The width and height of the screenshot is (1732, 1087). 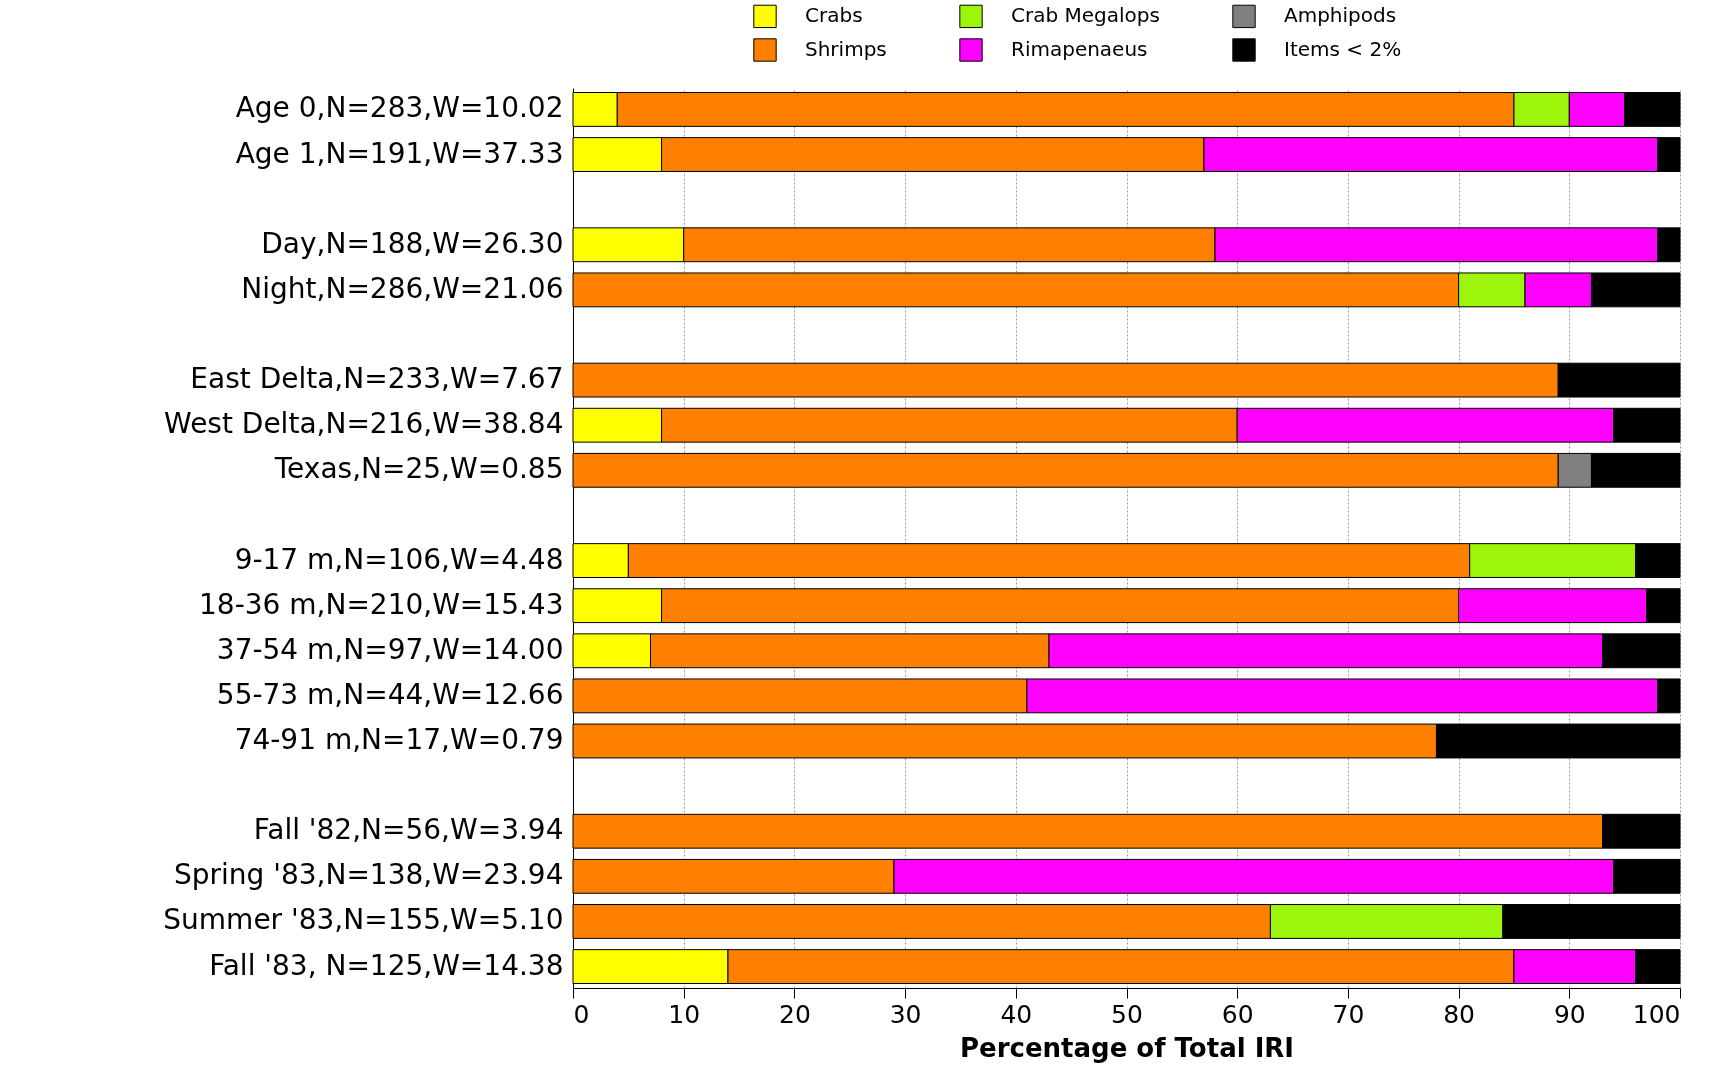 I want to click on legend-label: Shrimps, so click(x=846, y=49).